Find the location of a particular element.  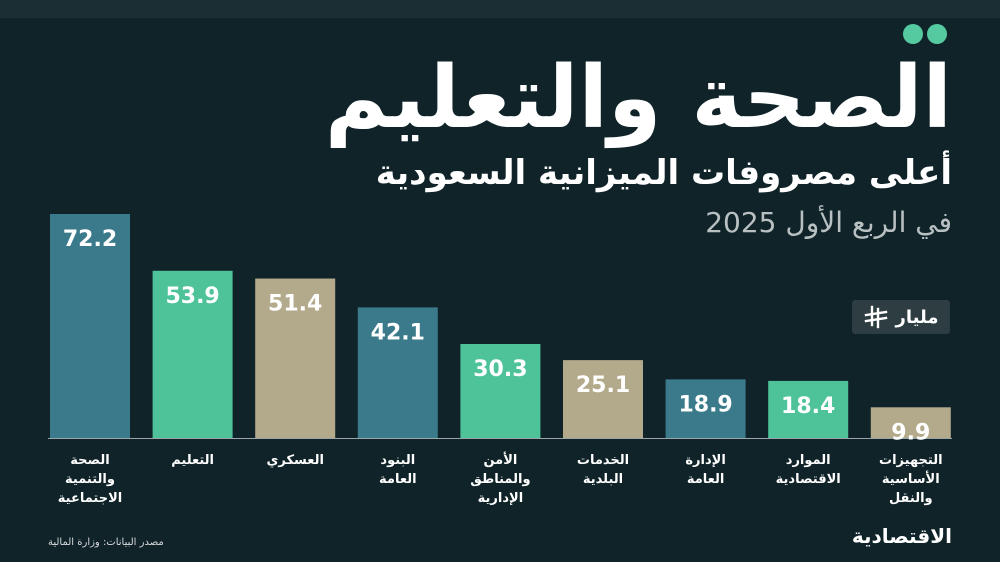

bar-value-label: 42.1 is located at coordinates (398, 332).